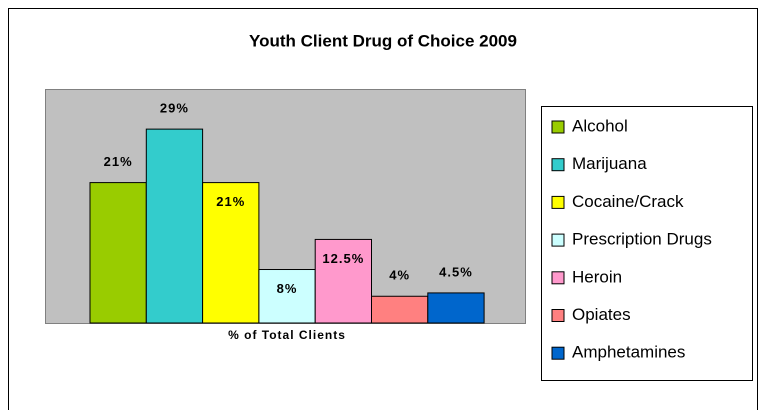  I want to click on data-label: 29%, so click(174, 108).